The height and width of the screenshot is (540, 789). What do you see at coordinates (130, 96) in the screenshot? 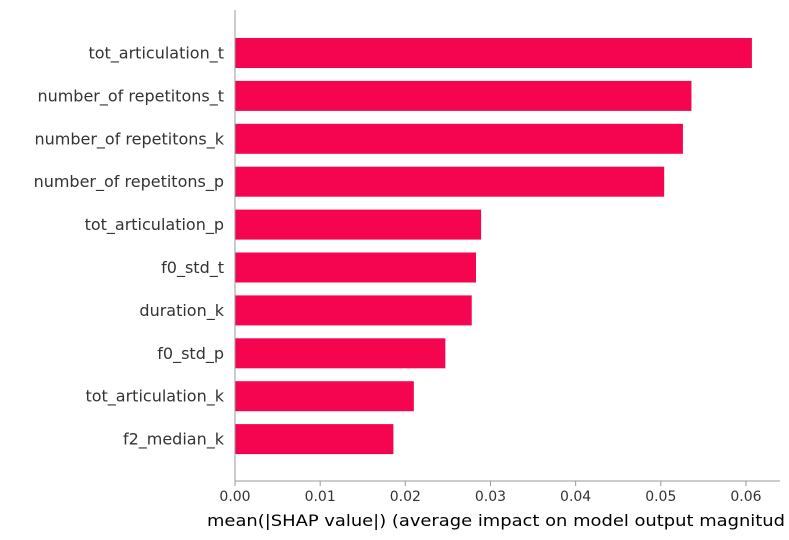
I see `category-label-1: number_of repetitons_t` at bounding box center [130, 96].